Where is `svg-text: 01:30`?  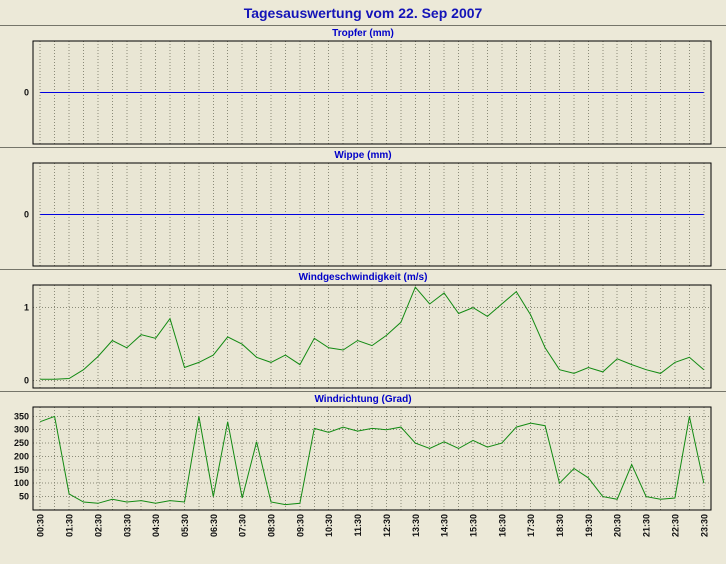
svg-text: 01:30 is located at coordinates (70, 525).